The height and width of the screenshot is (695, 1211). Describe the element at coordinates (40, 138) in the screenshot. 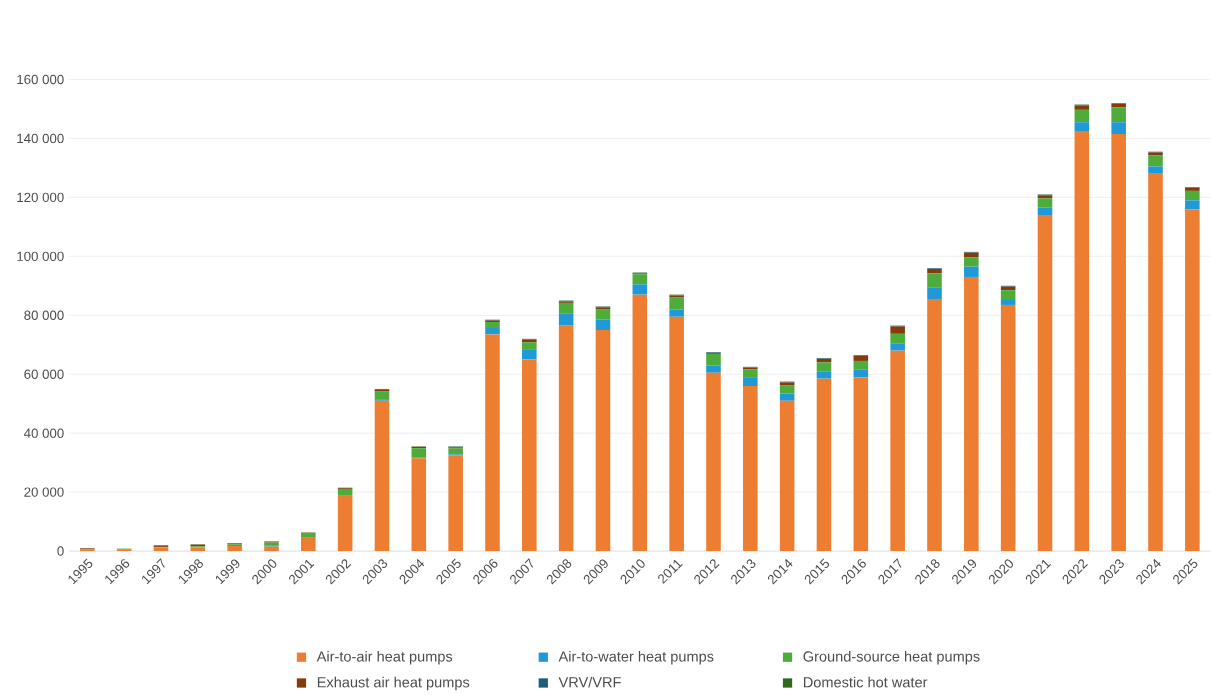

I see `y-tick-label: 140 000` at that location.